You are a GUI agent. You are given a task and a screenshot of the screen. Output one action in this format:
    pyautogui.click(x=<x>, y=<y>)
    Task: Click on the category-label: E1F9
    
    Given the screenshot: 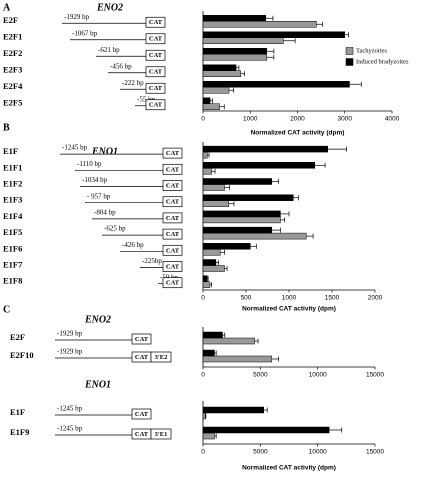 What is the action you would take?
    pyautogui.click(x=19, y=432)
    